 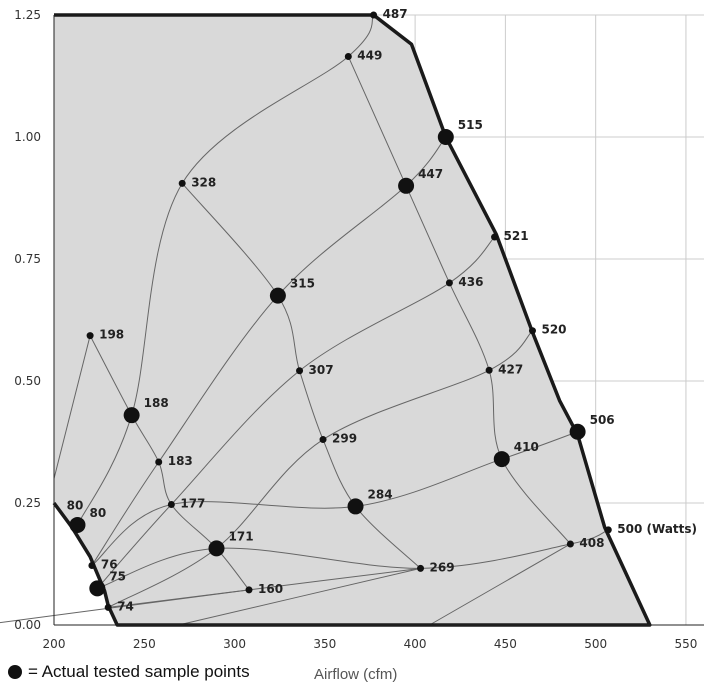 What do you see at coordinates (203, 182) in the screenshot?
I see `point-label: 328` at bounding box center [203, 182].